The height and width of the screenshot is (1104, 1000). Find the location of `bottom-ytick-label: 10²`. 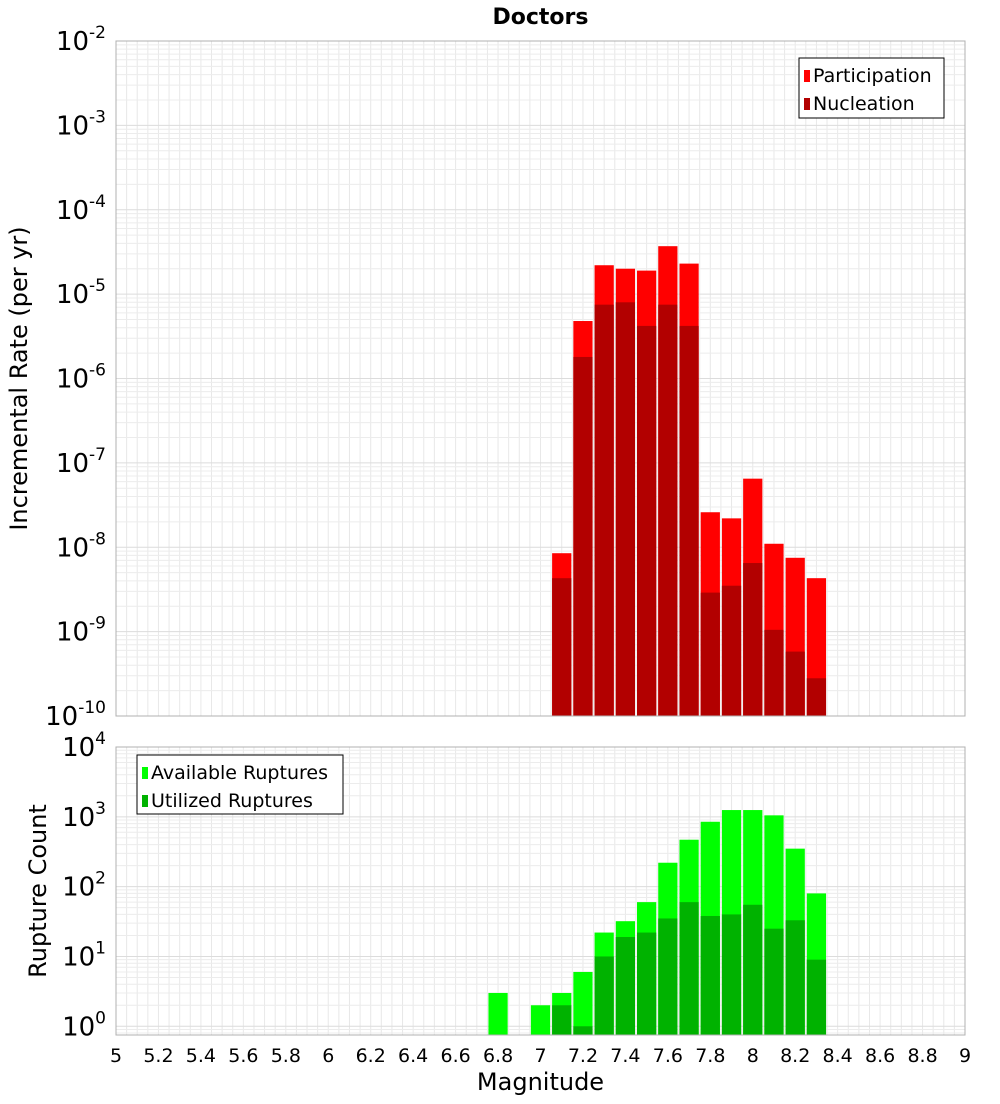

bottom-ytick-label: 10² is located at coordinates (84, 886).